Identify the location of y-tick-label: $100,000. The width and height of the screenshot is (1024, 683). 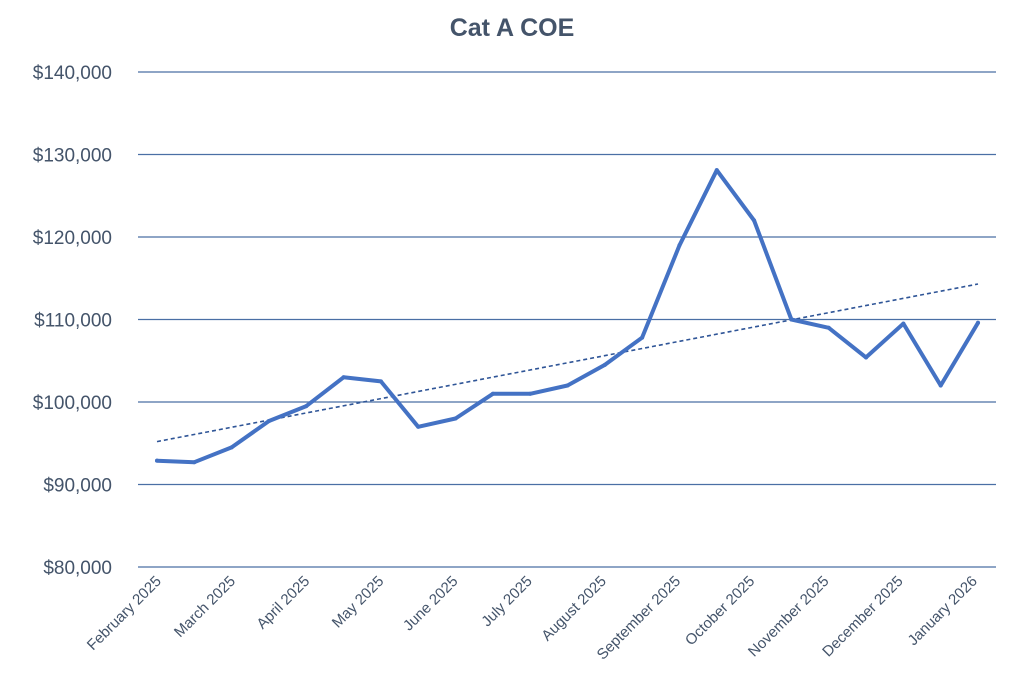
(72, 403).